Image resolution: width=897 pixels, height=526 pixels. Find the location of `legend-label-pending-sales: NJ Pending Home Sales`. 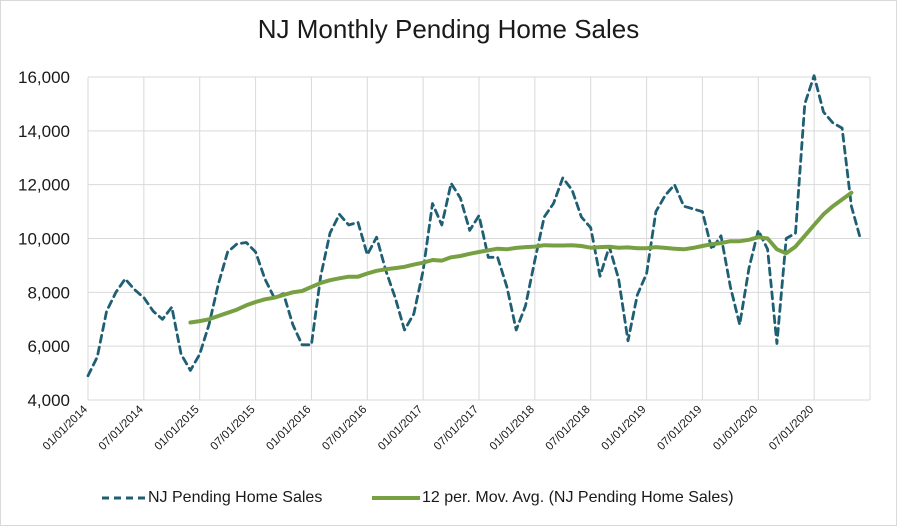

legend-label-pending-sales: NJ Pending Home Sales is located at coordinates (235, 497).